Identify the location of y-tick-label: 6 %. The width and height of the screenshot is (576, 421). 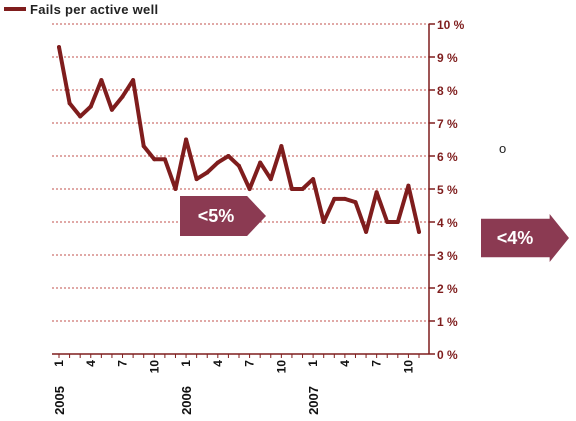
(447, 157).